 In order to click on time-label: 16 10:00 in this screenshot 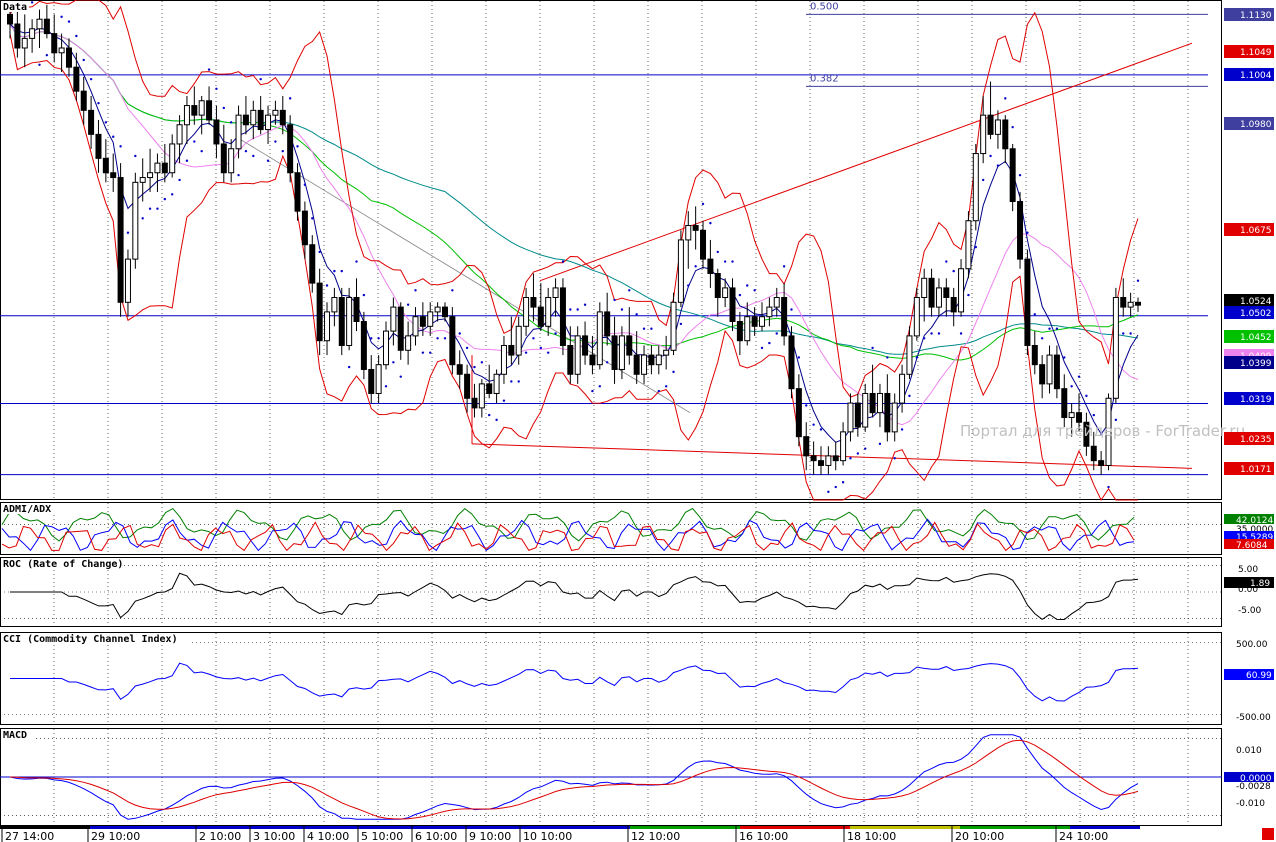, I will do `click(763, 836)`.